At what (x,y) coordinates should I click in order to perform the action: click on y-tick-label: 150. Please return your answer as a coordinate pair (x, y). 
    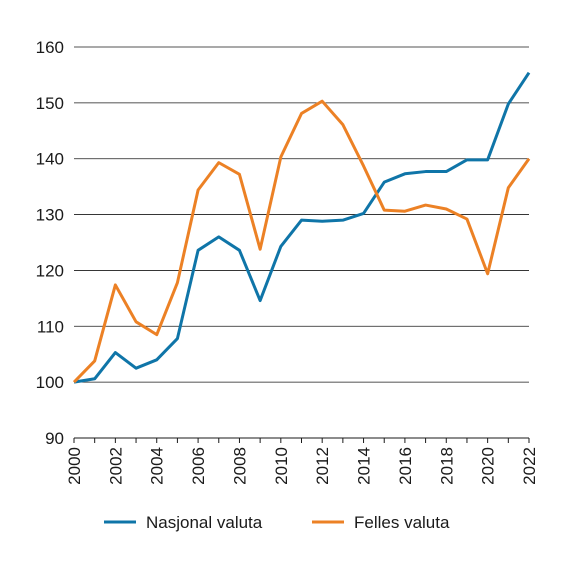
    Looking at the image, I should click on (50, 103).